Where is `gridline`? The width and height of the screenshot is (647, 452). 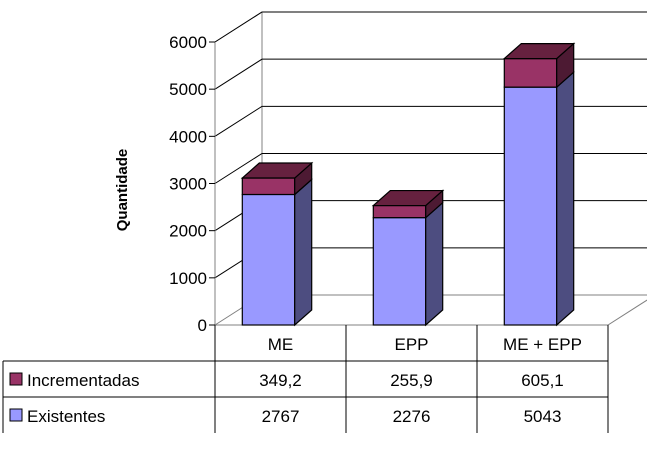 gridline is located at coordinates (430, 27).